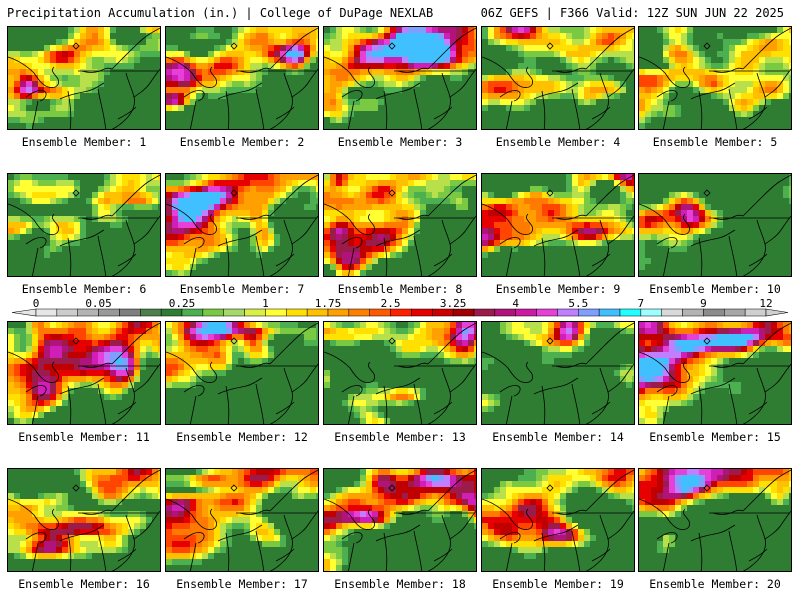  Describe the element at coordinates (703, 303) in the screenshot. I see `legend-tick-label: 9` at that location.